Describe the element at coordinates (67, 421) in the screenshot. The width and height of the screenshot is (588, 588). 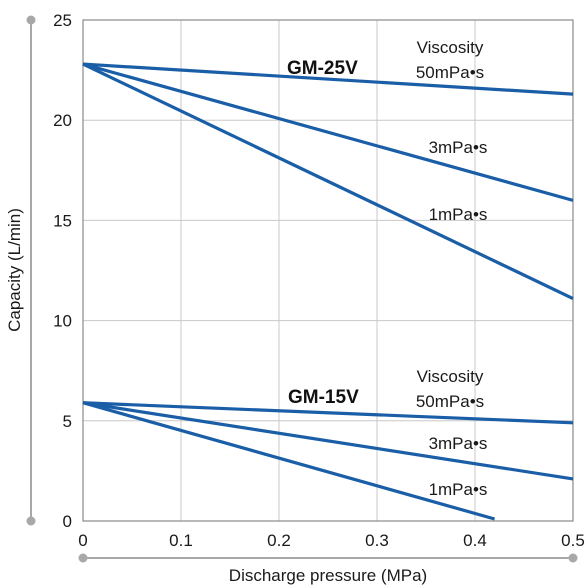
I see `y-tick-label: 5` at that location.